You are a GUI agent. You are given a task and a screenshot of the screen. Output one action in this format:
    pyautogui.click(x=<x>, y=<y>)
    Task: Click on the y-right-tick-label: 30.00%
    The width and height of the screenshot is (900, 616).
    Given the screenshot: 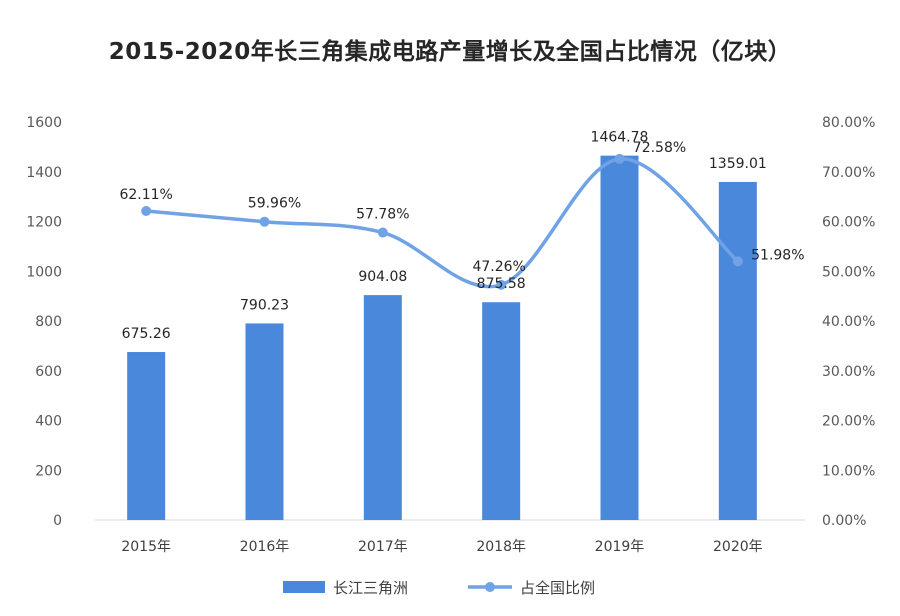 What is the action you would take?
    pyautogui.click(x=848, y=372)
    